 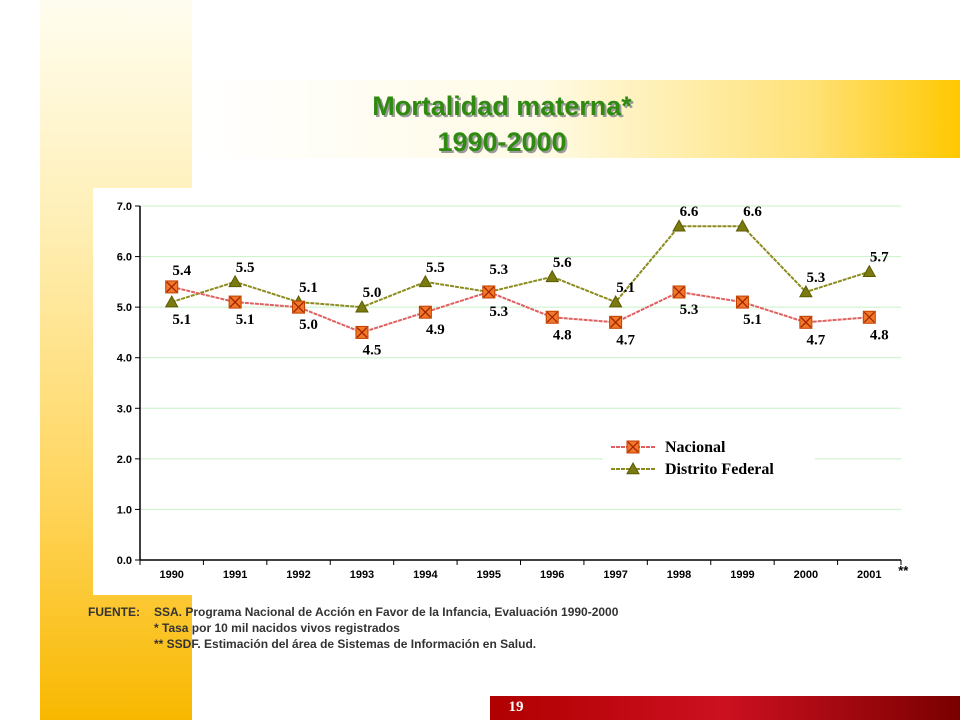 What do you see at coordinates (615, 575) in the screenshot?
I see `x-tick-label: 1997` at bounding box center [615, 575].